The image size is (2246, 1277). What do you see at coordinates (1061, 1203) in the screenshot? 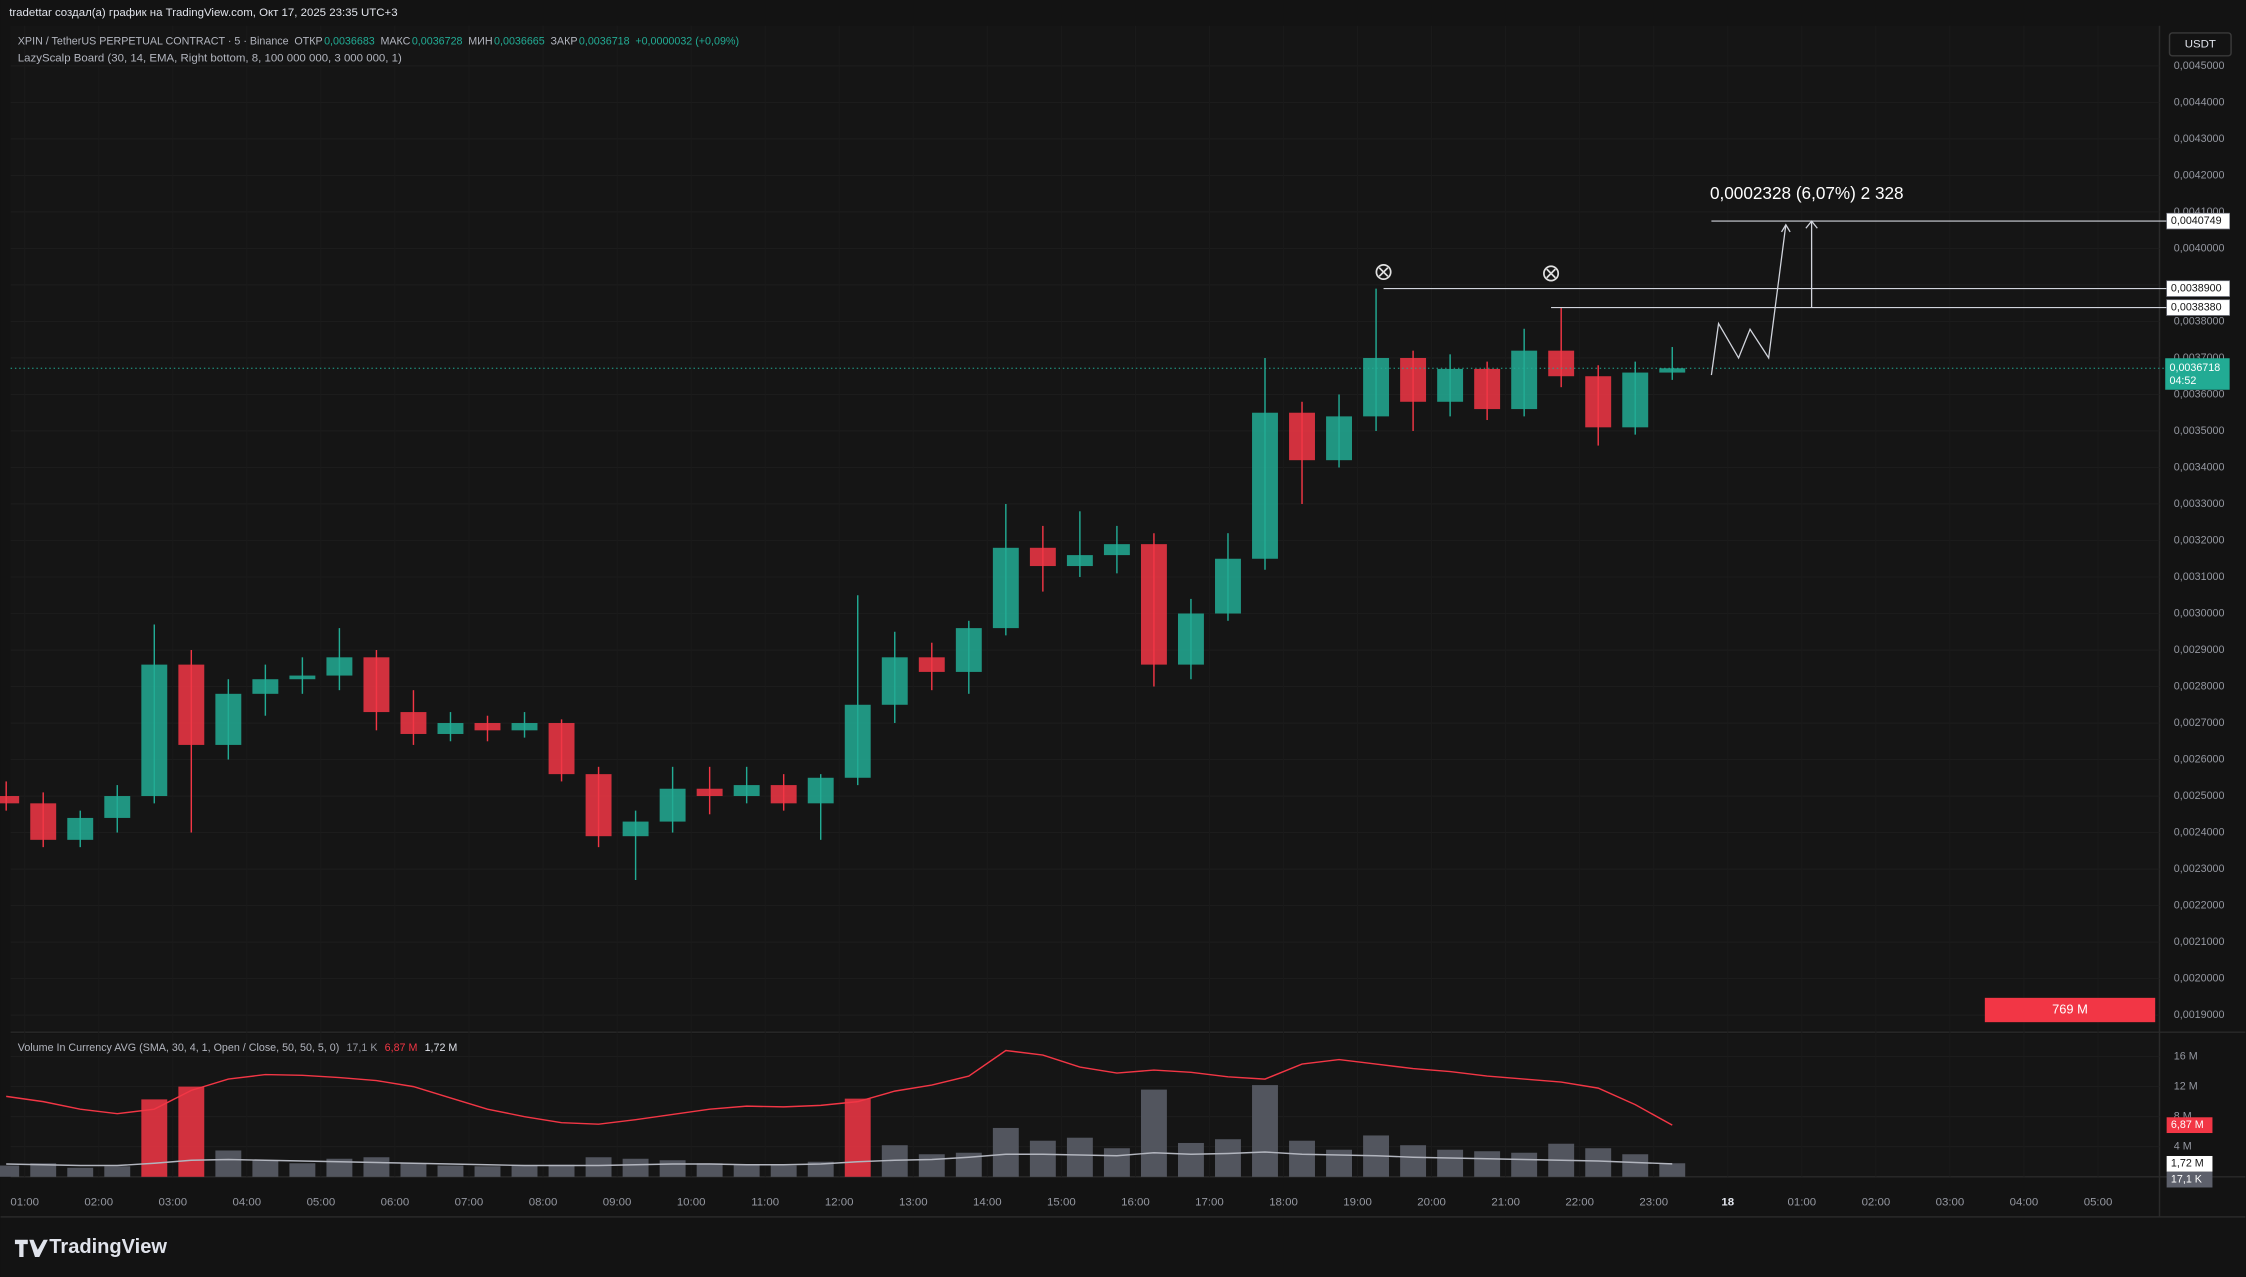
I see `x-tick-label: 15:00` at bounding box center [1061, 1203].